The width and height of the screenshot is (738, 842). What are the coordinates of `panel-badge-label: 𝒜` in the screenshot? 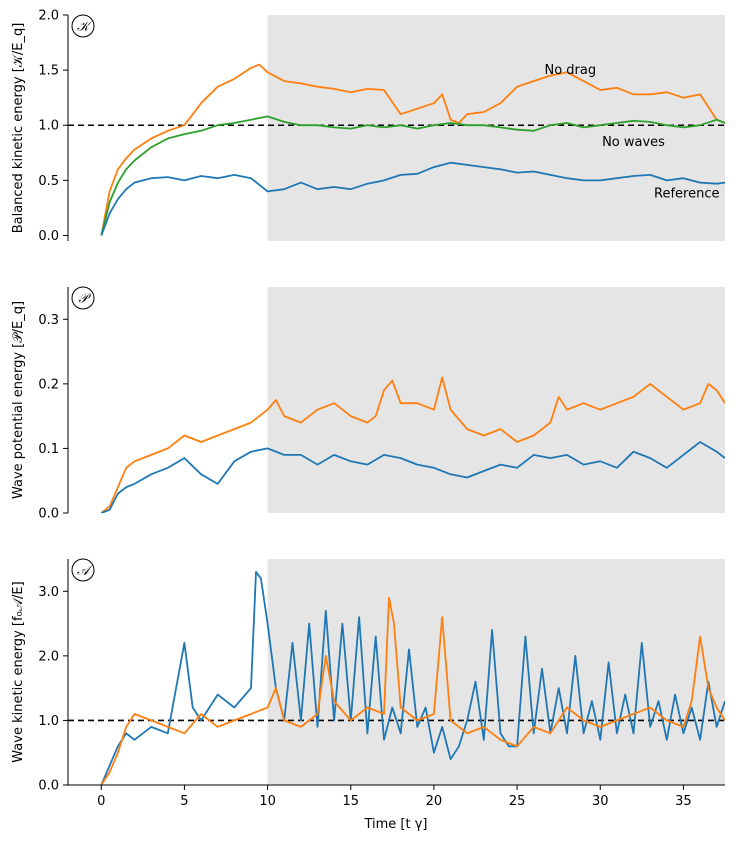 It's located at (85, 571).